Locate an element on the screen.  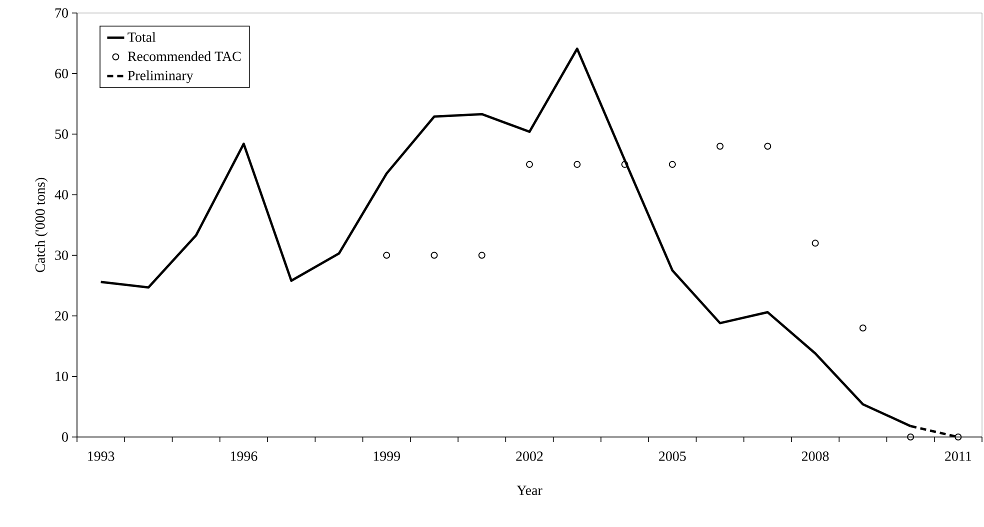
legend-label: Preliminary is located at coordinates (161, 77).